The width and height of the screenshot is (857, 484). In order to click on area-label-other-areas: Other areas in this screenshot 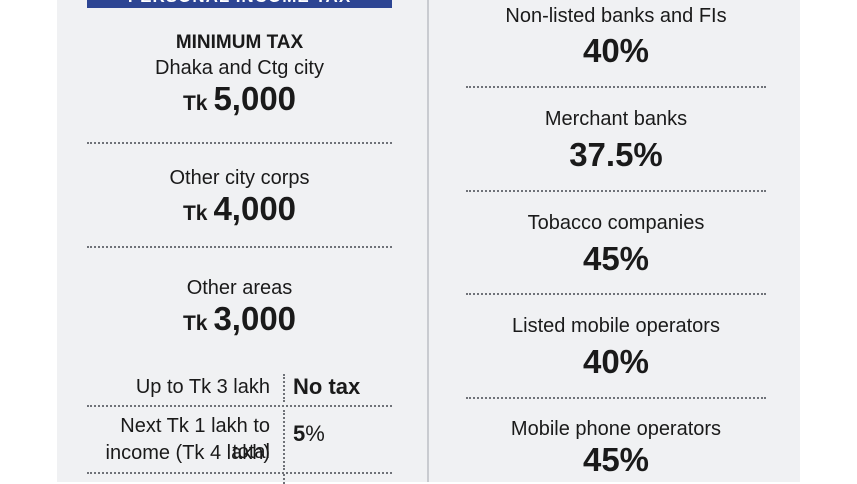, I will do `click(239, 288)`.